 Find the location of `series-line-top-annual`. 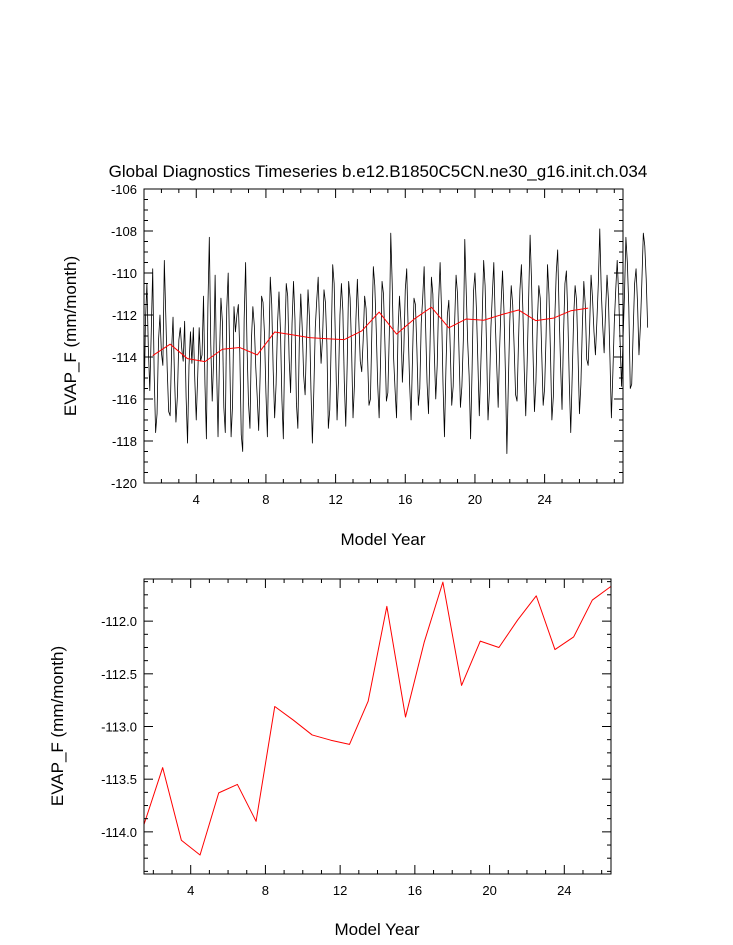

series-line-top-annual is located at coordinates (370, 334).